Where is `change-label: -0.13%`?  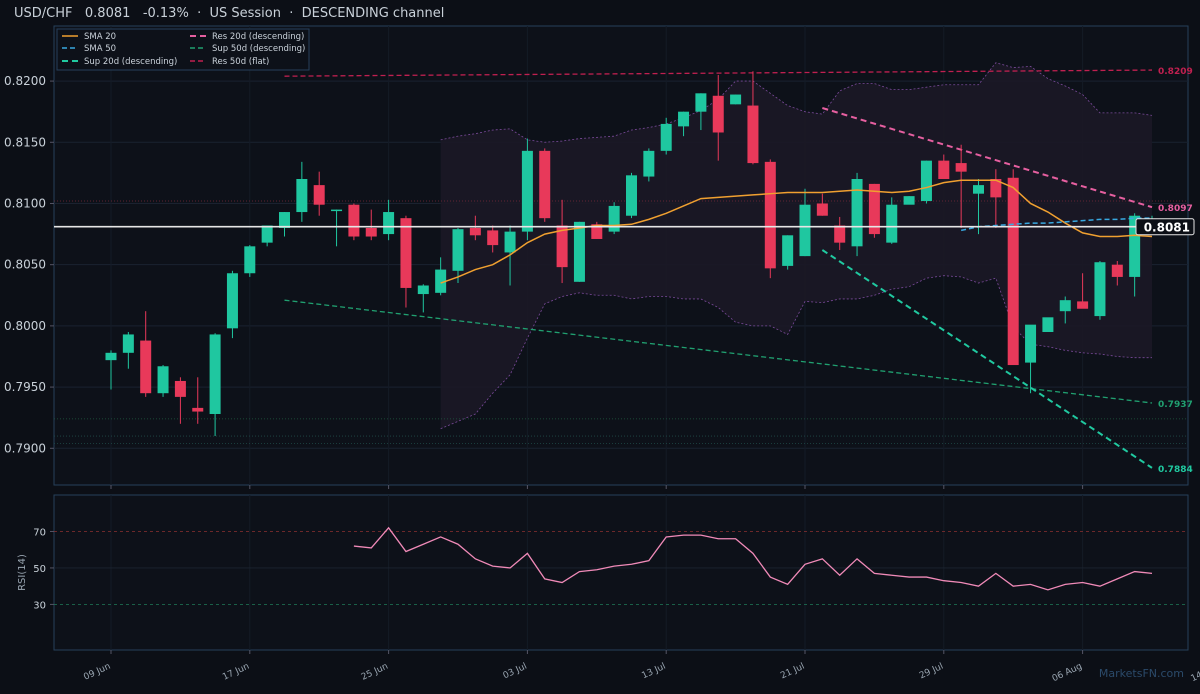 change-label: -0.13% is located at coordinates (165, 13).